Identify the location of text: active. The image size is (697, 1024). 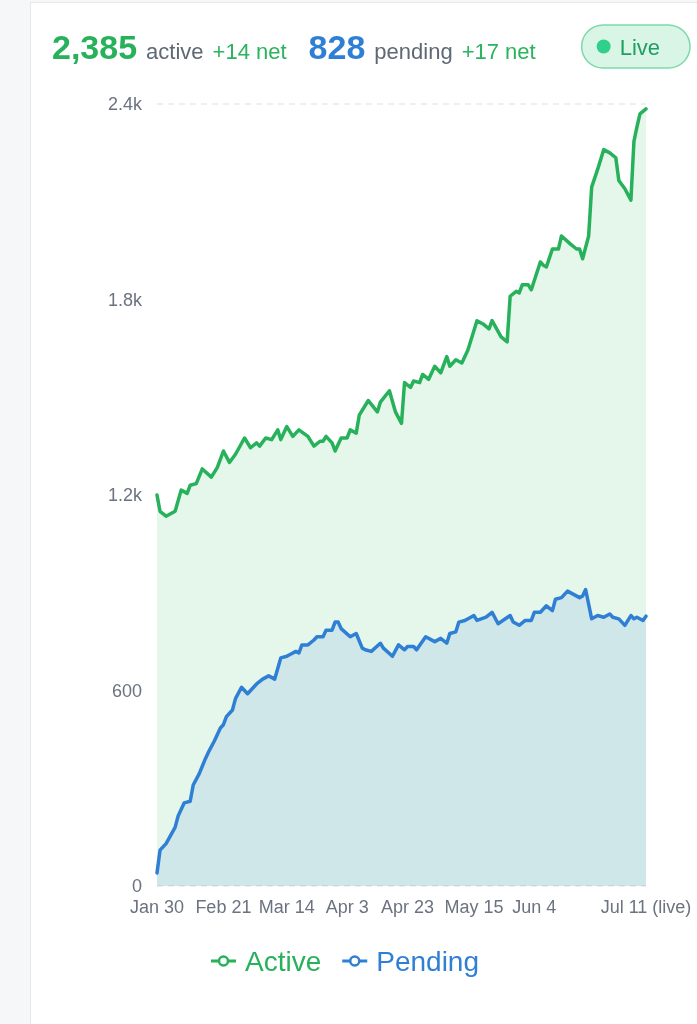
(175, 51).